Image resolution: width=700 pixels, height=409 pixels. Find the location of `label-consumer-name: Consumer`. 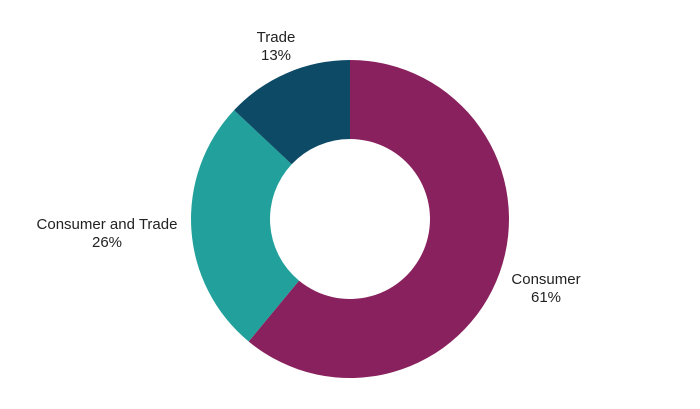

label-consumer-name: Consumer is located at coordinates (546, 279).